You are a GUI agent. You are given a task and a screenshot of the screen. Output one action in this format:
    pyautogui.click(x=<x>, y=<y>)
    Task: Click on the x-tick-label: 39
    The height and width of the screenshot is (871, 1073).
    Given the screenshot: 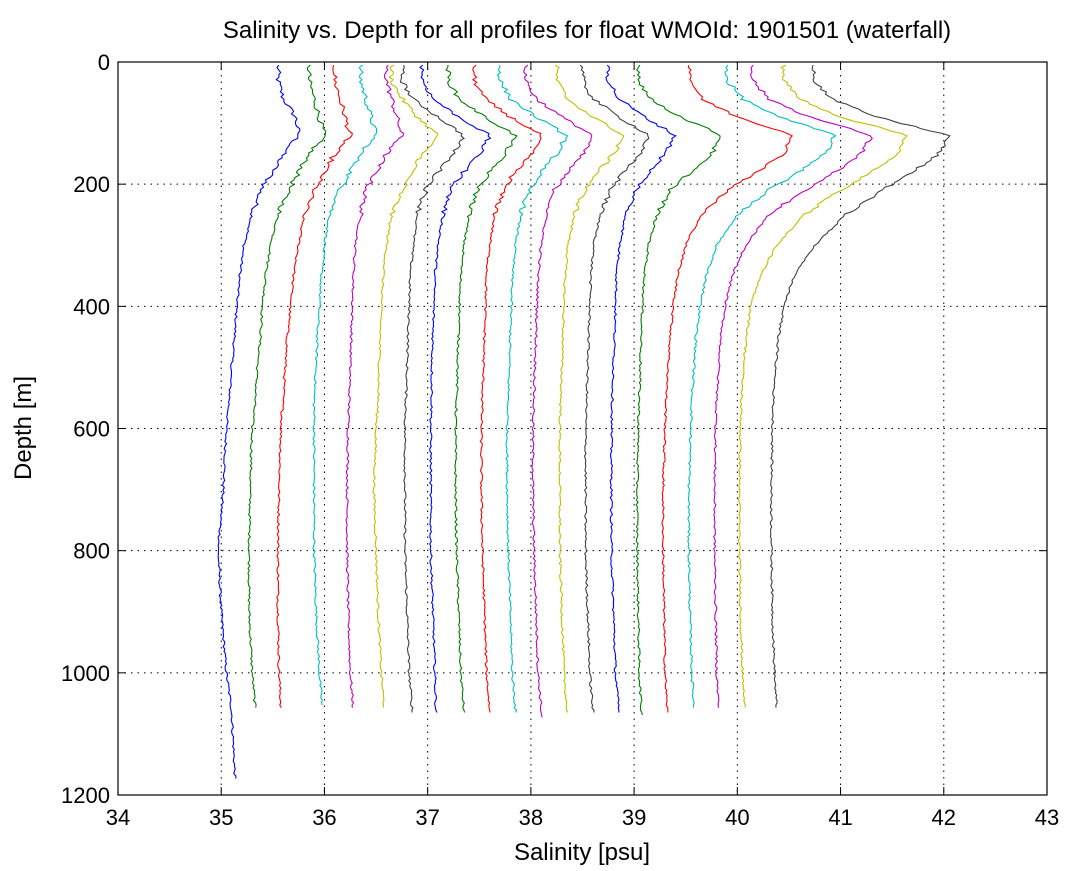 What is the action you would take?
    pyautogui.click(x=634, y=817)
    